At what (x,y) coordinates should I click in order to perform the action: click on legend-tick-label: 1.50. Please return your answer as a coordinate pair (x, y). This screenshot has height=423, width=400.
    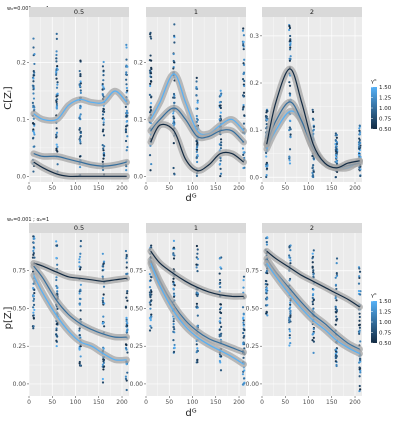
    Looking at the image, I should click on (385, 302).